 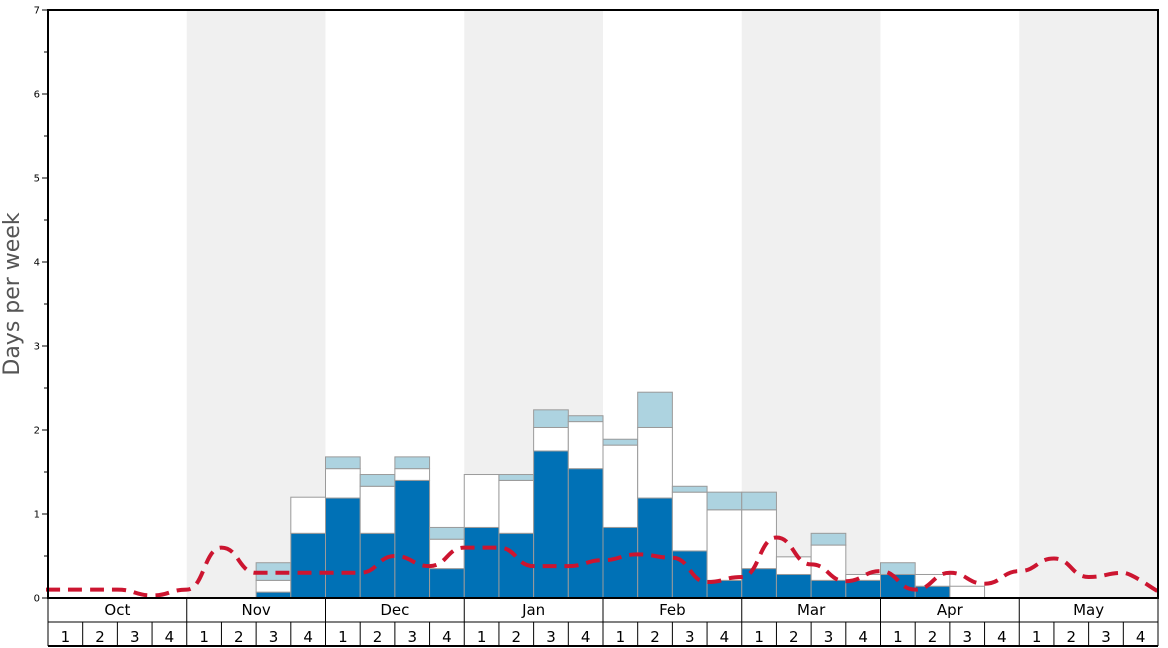 What do you see at coordinates (41, 305) in the screenshot?
I see `y-axis: 0 1 2 3 4 5 6 7` at bounding box center [41, 305].